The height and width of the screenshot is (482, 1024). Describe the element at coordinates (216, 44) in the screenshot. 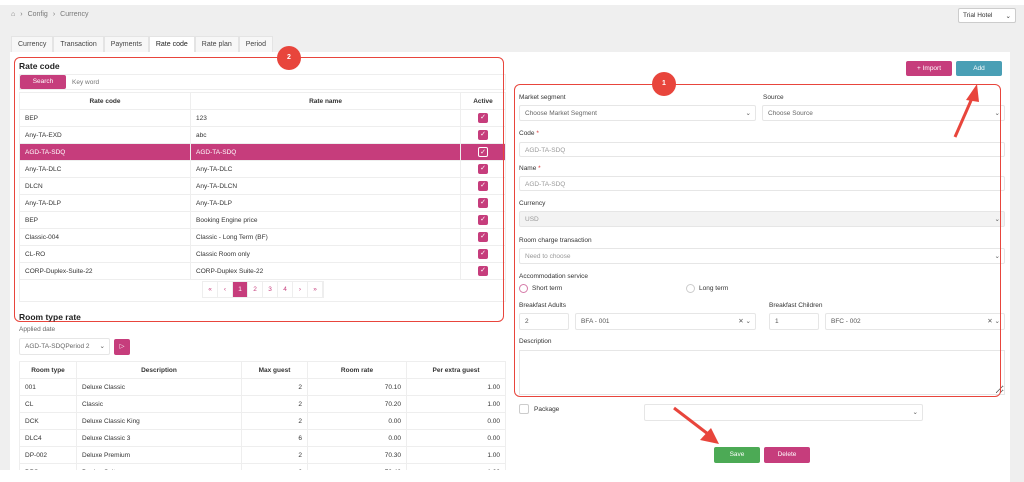

I see `tab-rate-plan: Rate plan` at that location.